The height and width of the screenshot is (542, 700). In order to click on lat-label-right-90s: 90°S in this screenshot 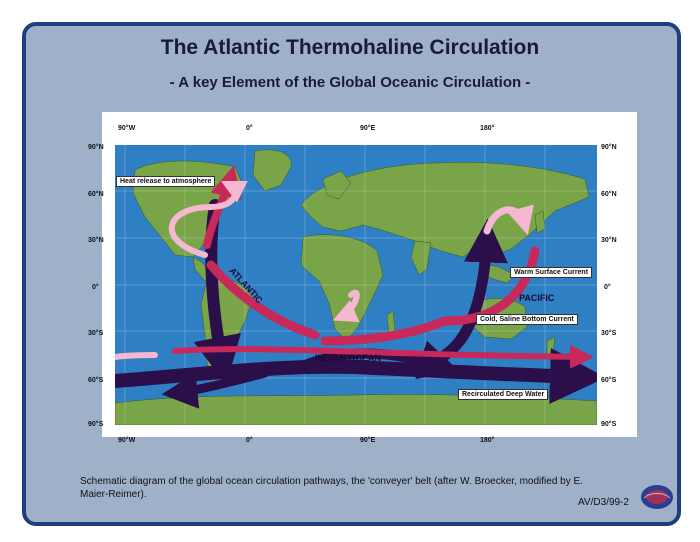, I will do `click(608, 424)`.